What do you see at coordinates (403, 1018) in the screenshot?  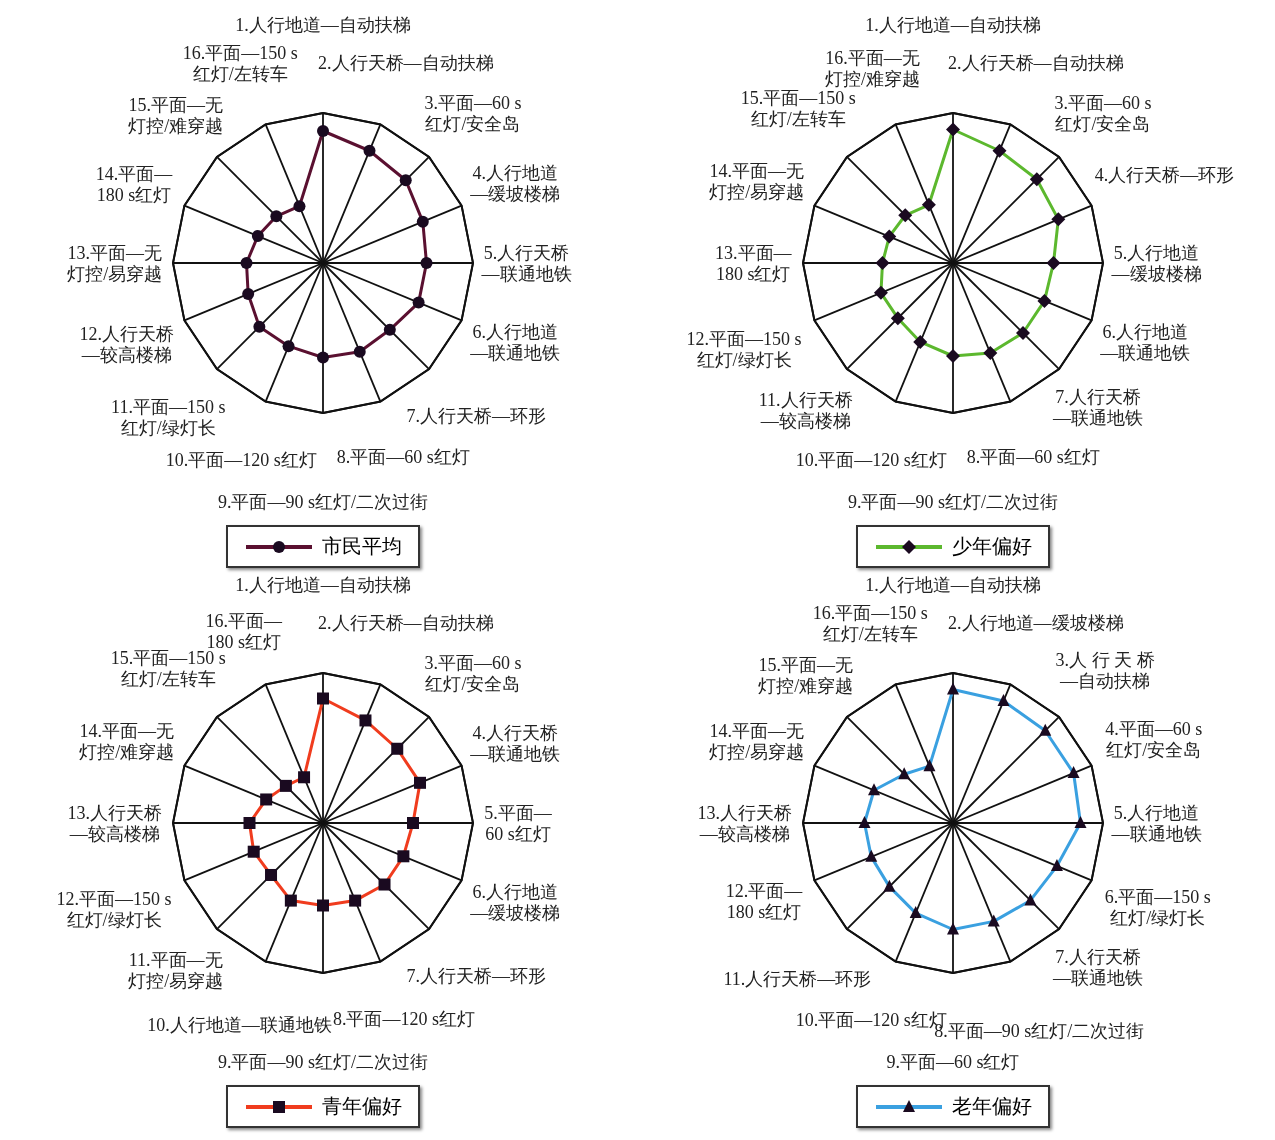 I see `spoke-label: 8.平面—120 s红灯` at bounding box center [403, 1018].